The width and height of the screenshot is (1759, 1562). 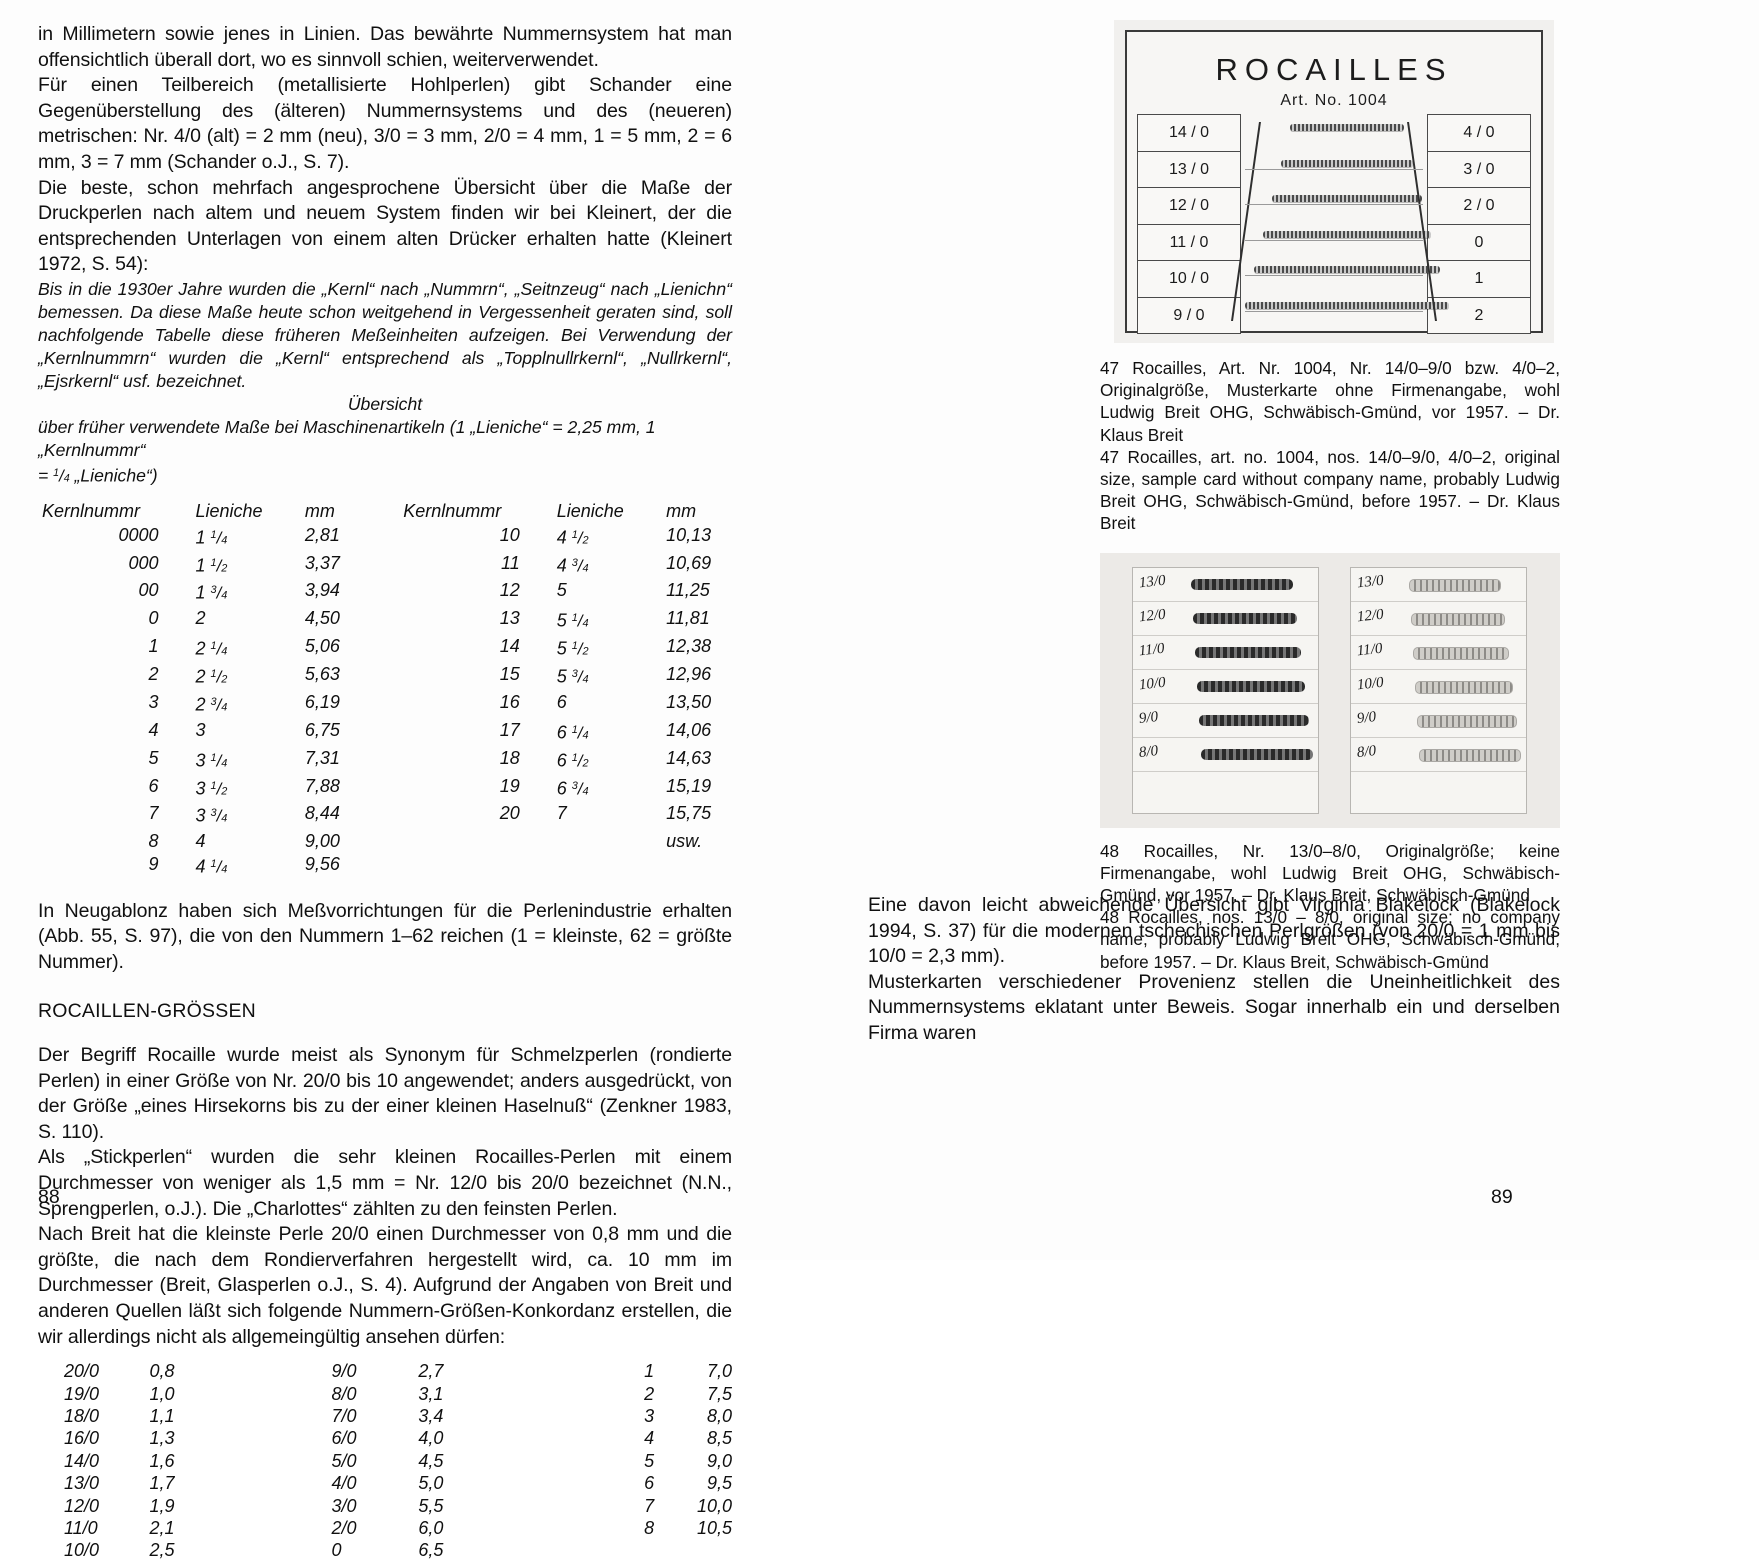 What do you see at coordinates (385, 1371) in the screenshot?
I see `table-row: 20/0 0,8 9/0 2,7 1 7,0` at bounding box center [385, 1371].